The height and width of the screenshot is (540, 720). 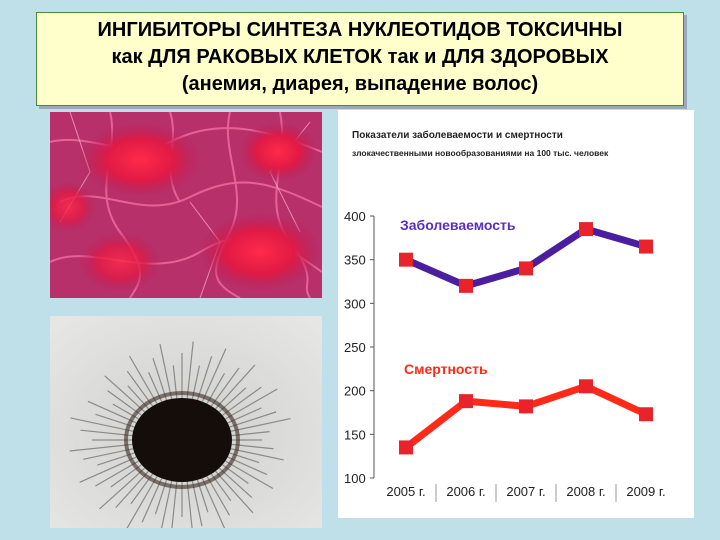 What do you see at coordinates (360, 30) in the screenshot?
I see `title-line-1: ИНГИБИТОРЫ СИНТЕЗА НУКЛЕОТИДОВ ТОКСИЧНЫ` at bounding box center [360, 30].